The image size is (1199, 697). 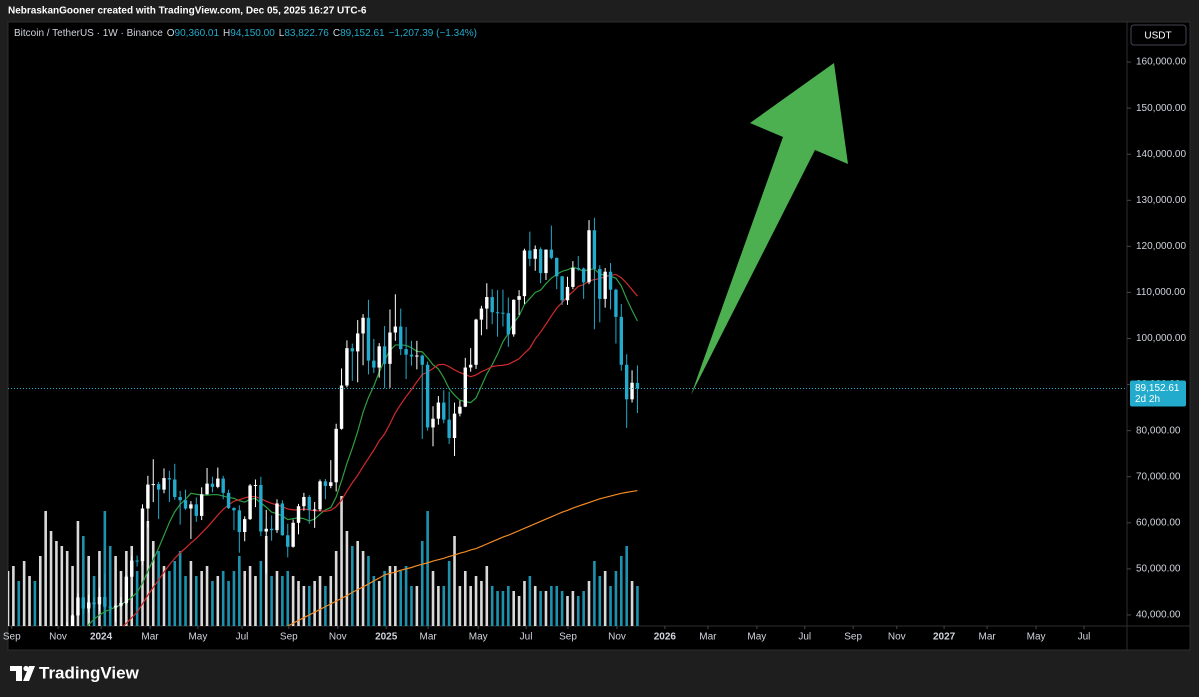 I want to click on countdown: 2d 2h, so click(x=1147, y=399).